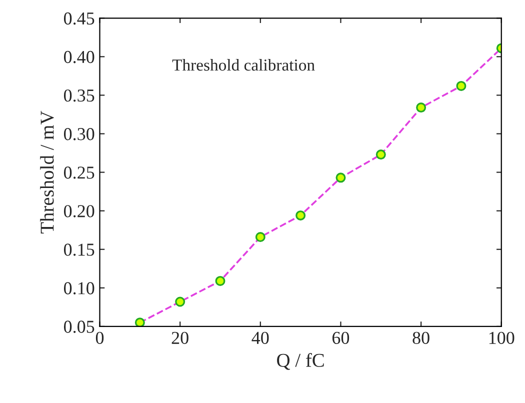 The height and width of the screenshot is (403, 525). I want to click on x-tick-label: 0, so click(100, 338).